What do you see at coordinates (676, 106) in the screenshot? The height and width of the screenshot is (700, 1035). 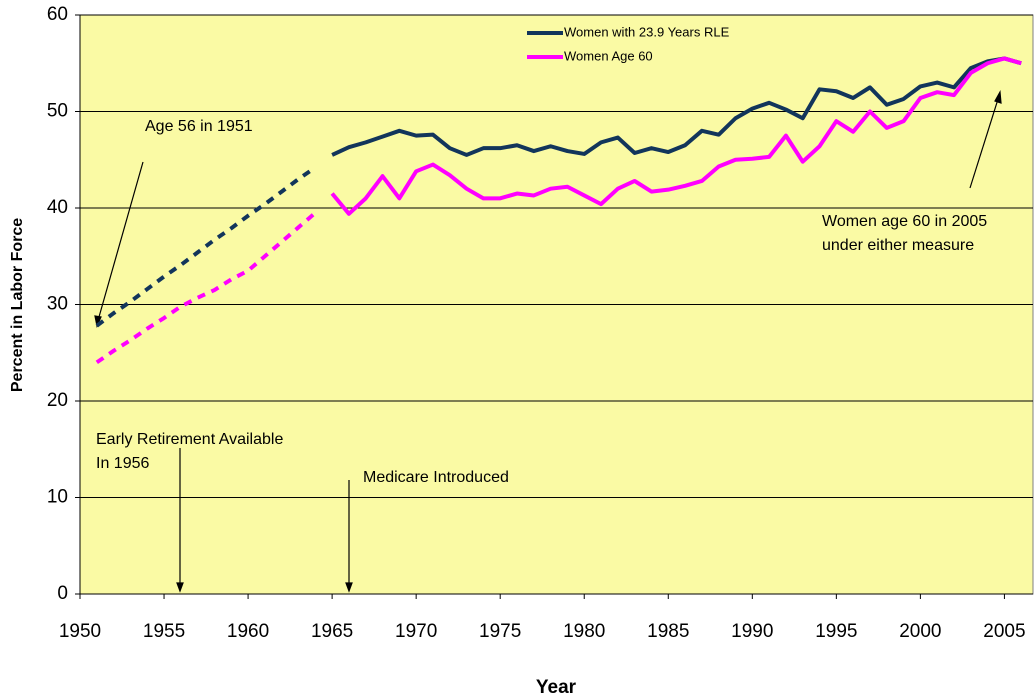 I see `series-line` at bounding box center [676, 106].